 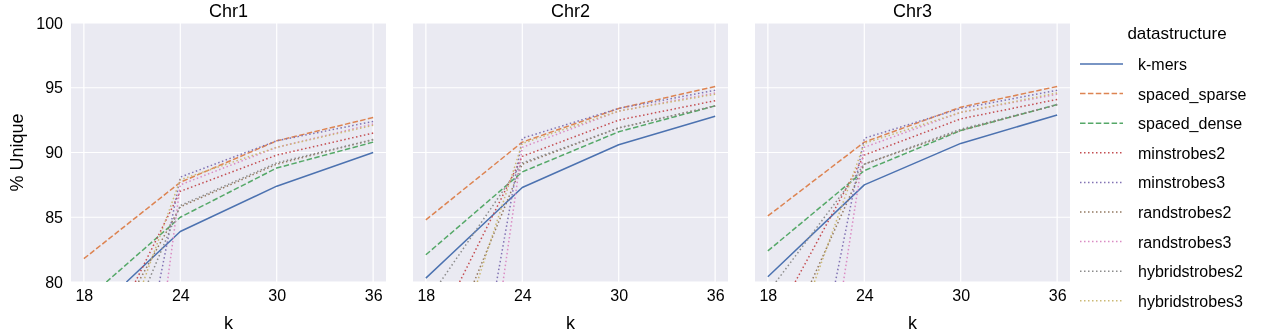 What do you see at coordinates (228, 188) in the screenshot?
I see `line-series` at bounding box center [228, 188].